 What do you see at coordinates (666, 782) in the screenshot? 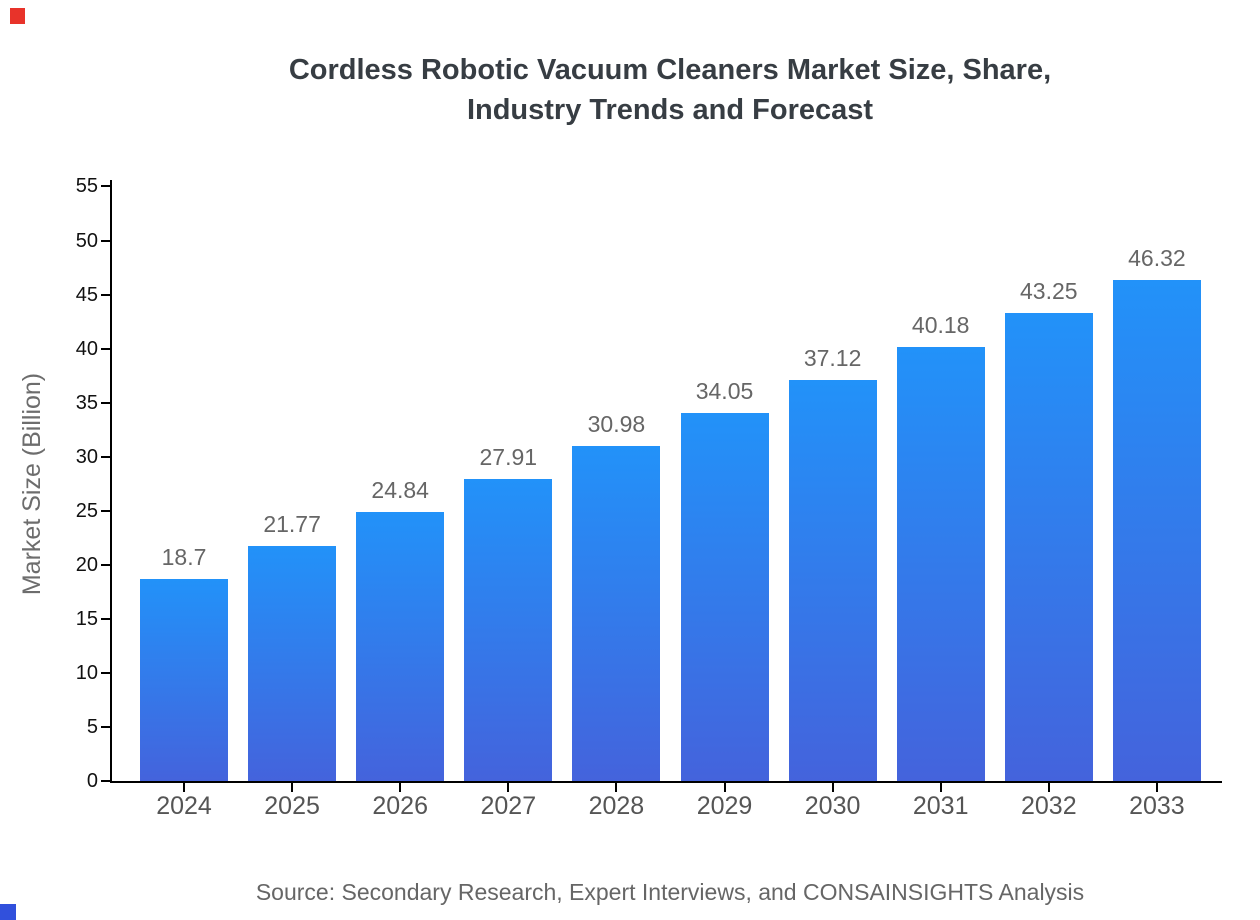
I see `x-axis-line` at bounding box center [666, 782].